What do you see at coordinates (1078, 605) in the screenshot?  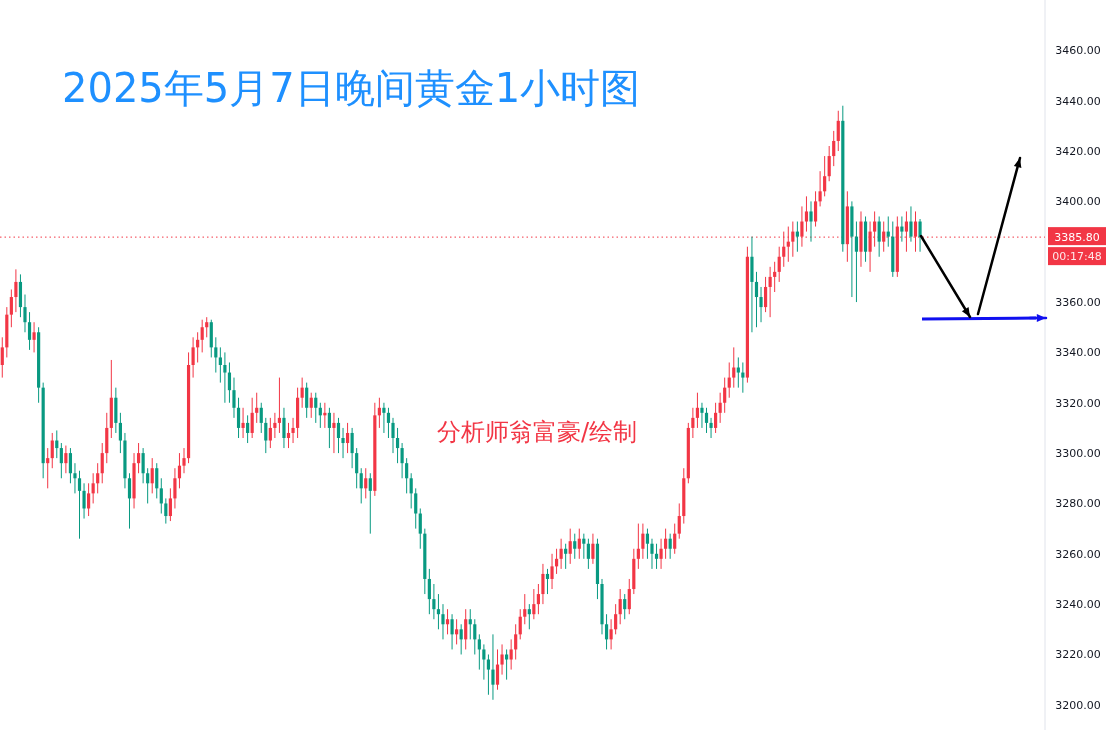 I see `y-tick-label: 3240.00` at bounding box center [1078, 605].